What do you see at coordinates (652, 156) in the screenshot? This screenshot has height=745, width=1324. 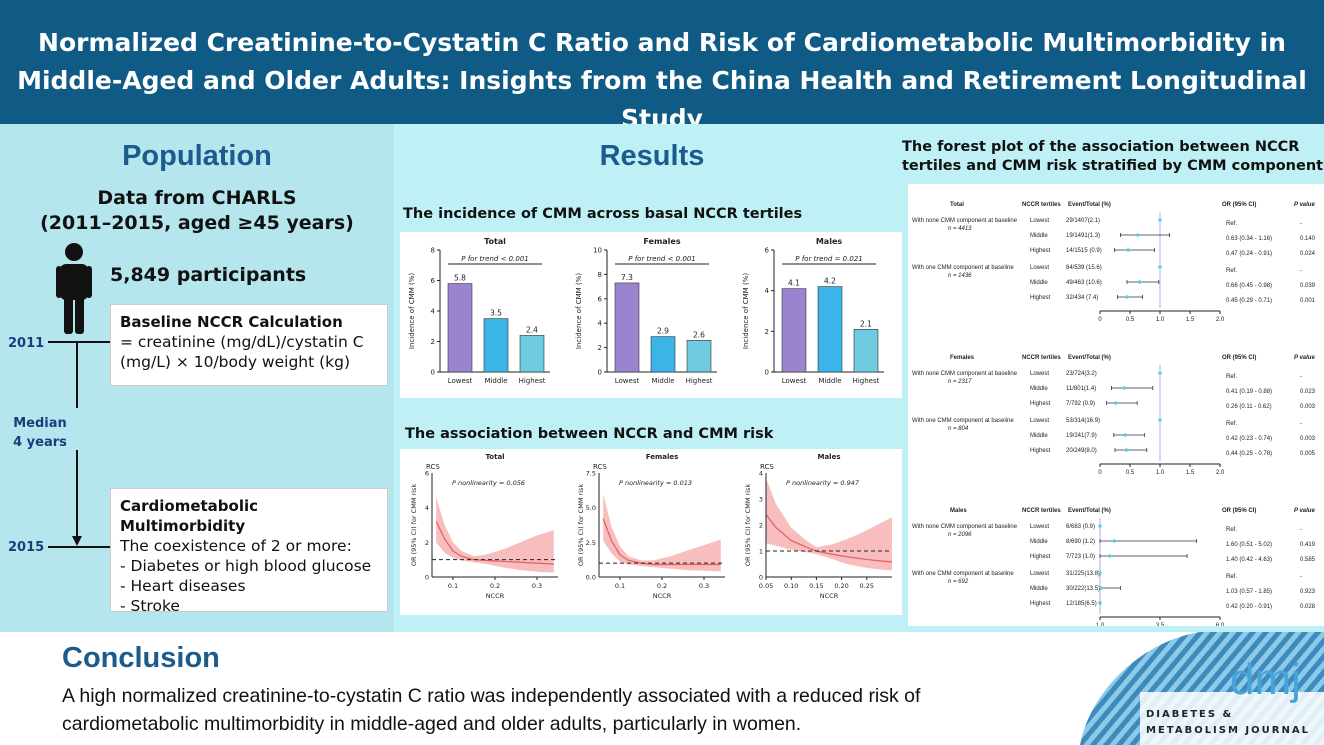 I see `results-heading: Results` at bounding box center [652, 156].